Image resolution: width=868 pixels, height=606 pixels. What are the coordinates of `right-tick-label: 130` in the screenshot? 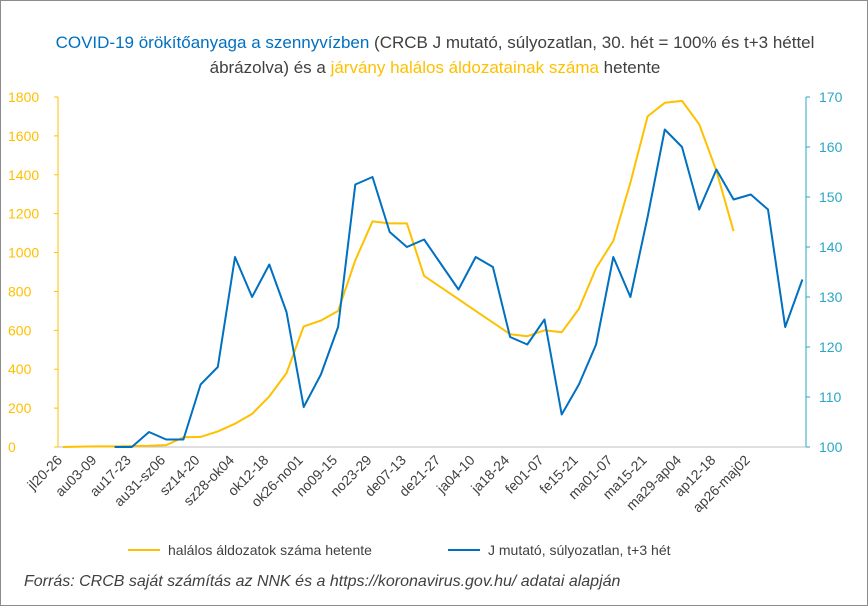 It's located at (831, 297).